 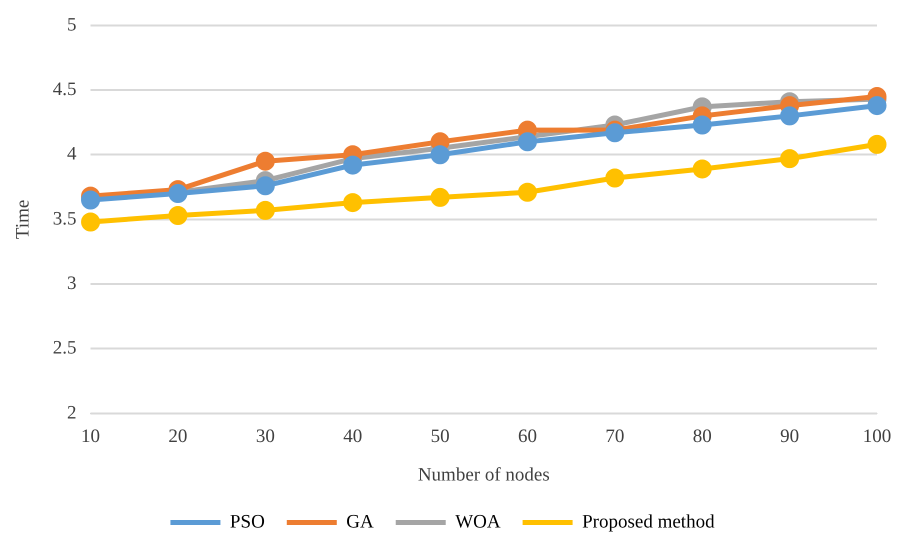 I want to click on y-tick-label: 4.5, so click(x=64, y=89).